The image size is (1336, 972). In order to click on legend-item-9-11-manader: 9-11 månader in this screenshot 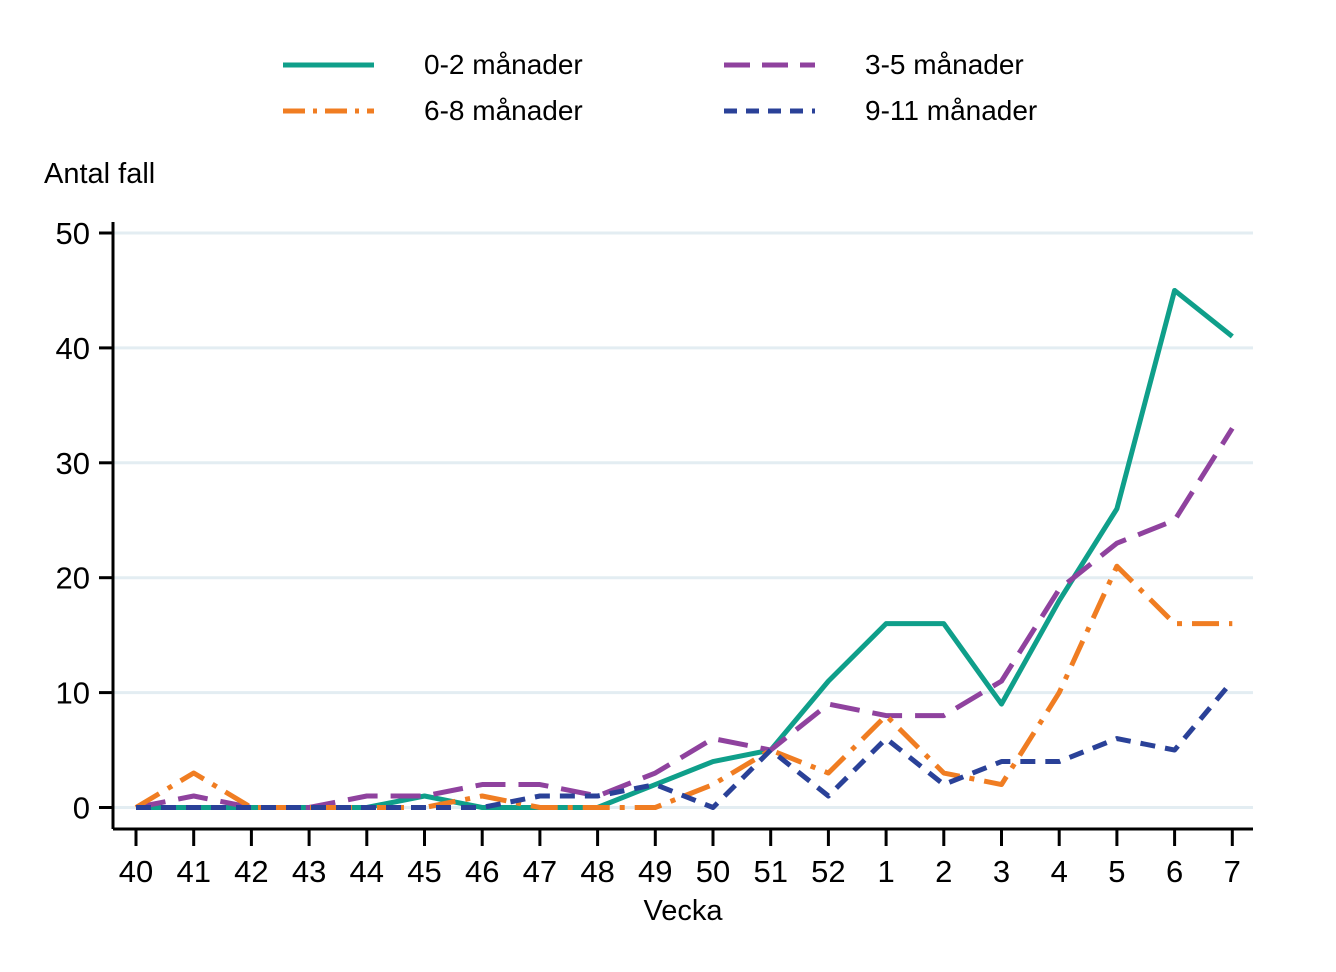, I will do `click(880, 110)`.